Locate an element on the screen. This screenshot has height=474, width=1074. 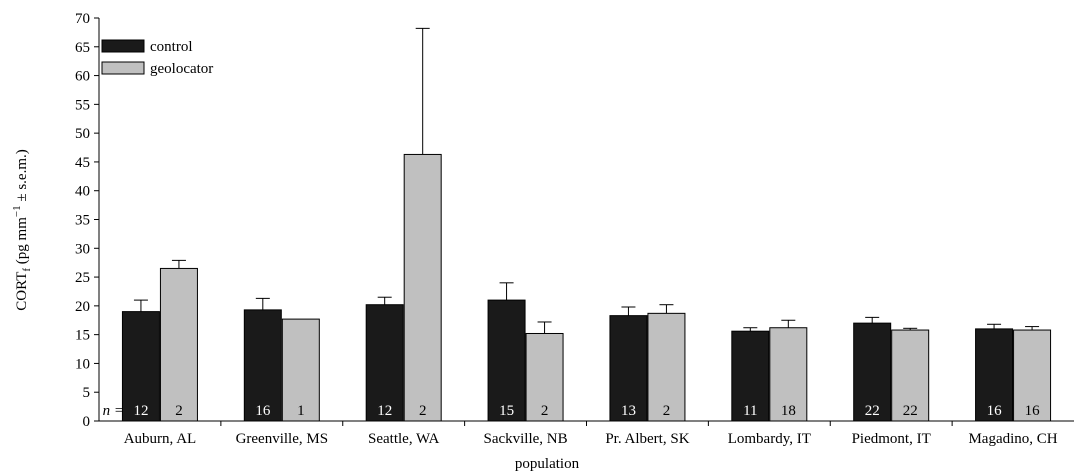
y-tick-label-0: 0 is located at coordinates (87, 422).